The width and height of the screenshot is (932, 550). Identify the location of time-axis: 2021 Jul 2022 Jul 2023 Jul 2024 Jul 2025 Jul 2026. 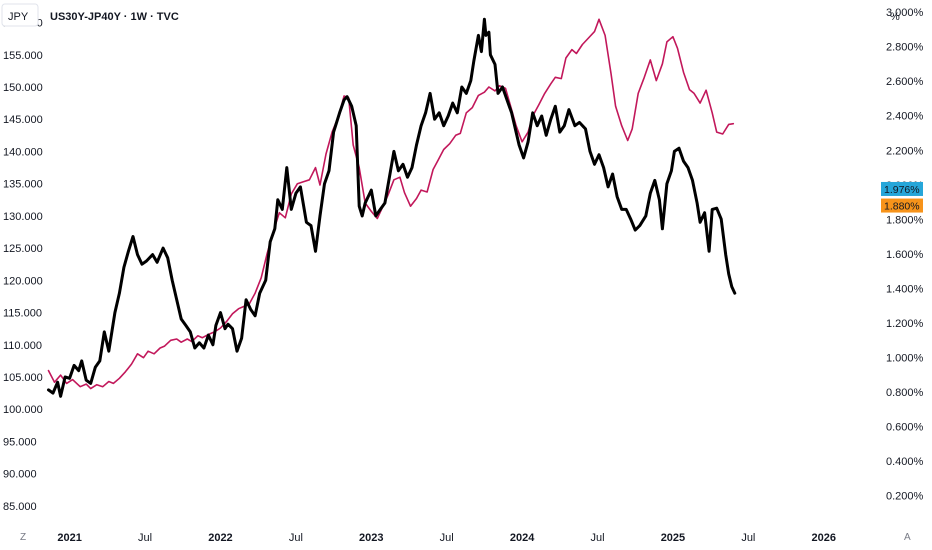
(446, 538).